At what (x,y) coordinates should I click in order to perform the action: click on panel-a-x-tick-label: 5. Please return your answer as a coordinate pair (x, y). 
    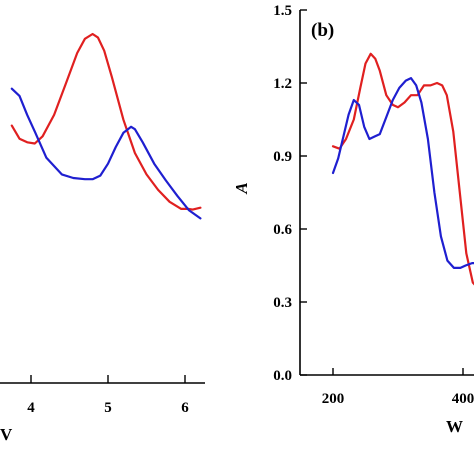
    Looking at the image, I should click on (108, 408).